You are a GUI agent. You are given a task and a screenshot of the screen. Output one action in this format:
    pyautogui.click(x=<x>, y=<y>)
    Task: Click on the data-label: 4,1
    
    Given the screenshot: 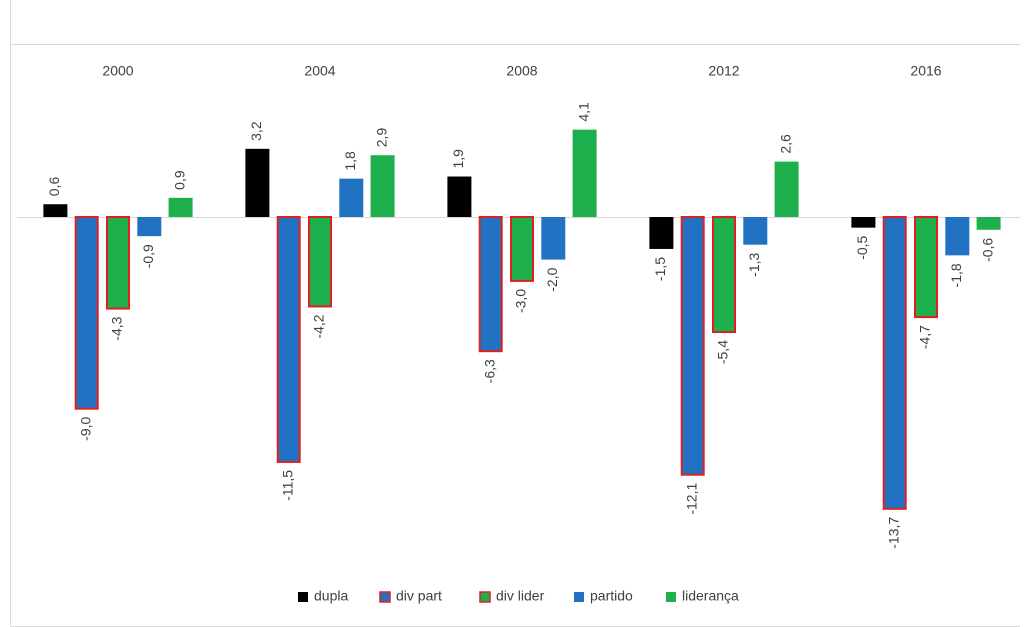 What is the action you would take?
    pyautogui.click(x=583, y=112)
    